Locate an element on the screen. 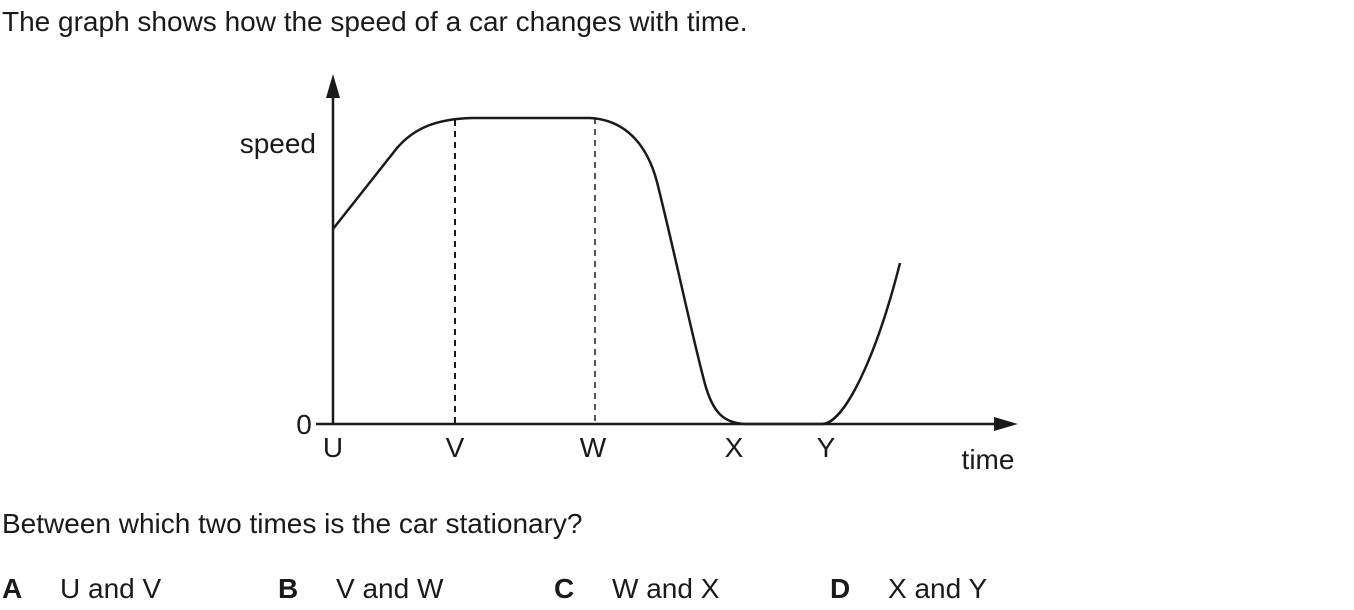 The width and height of the screenshot is (1354, 610). y-axis-label: speed is located at coordinates (278, 143).